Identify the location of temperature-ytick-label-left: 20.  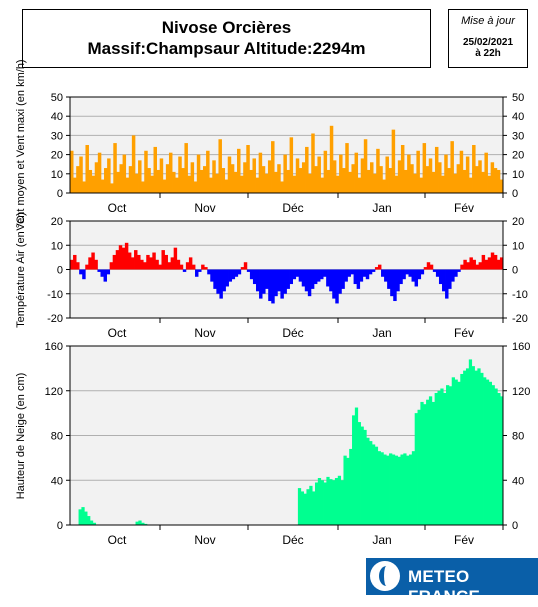
(57, 222).